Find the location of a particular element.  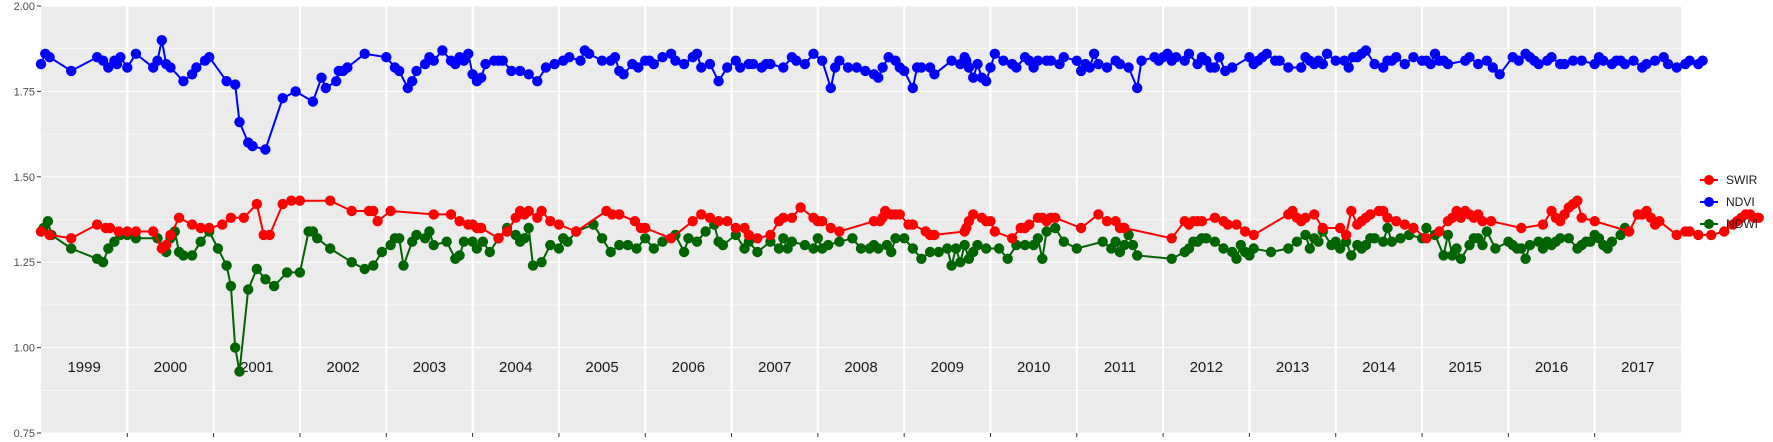

year-label: 2008 is located at coordinates (860, 367).